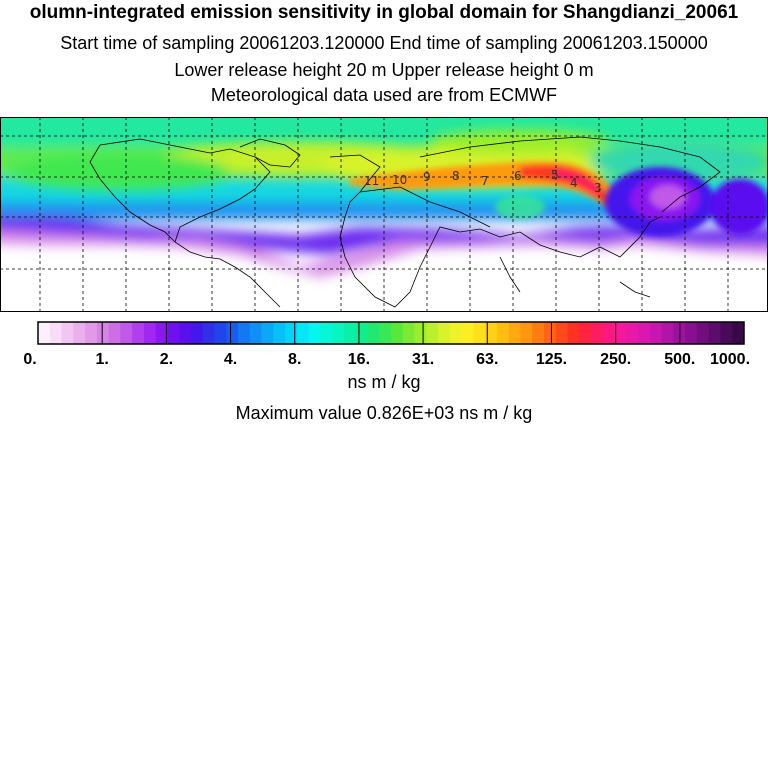 The height and width of the screenshot is (768, 768). What do you see at coordinates (102, 359) in the screenshot?
I see `colorbar-tick-label: 1.` at bounding box center [102, 359].